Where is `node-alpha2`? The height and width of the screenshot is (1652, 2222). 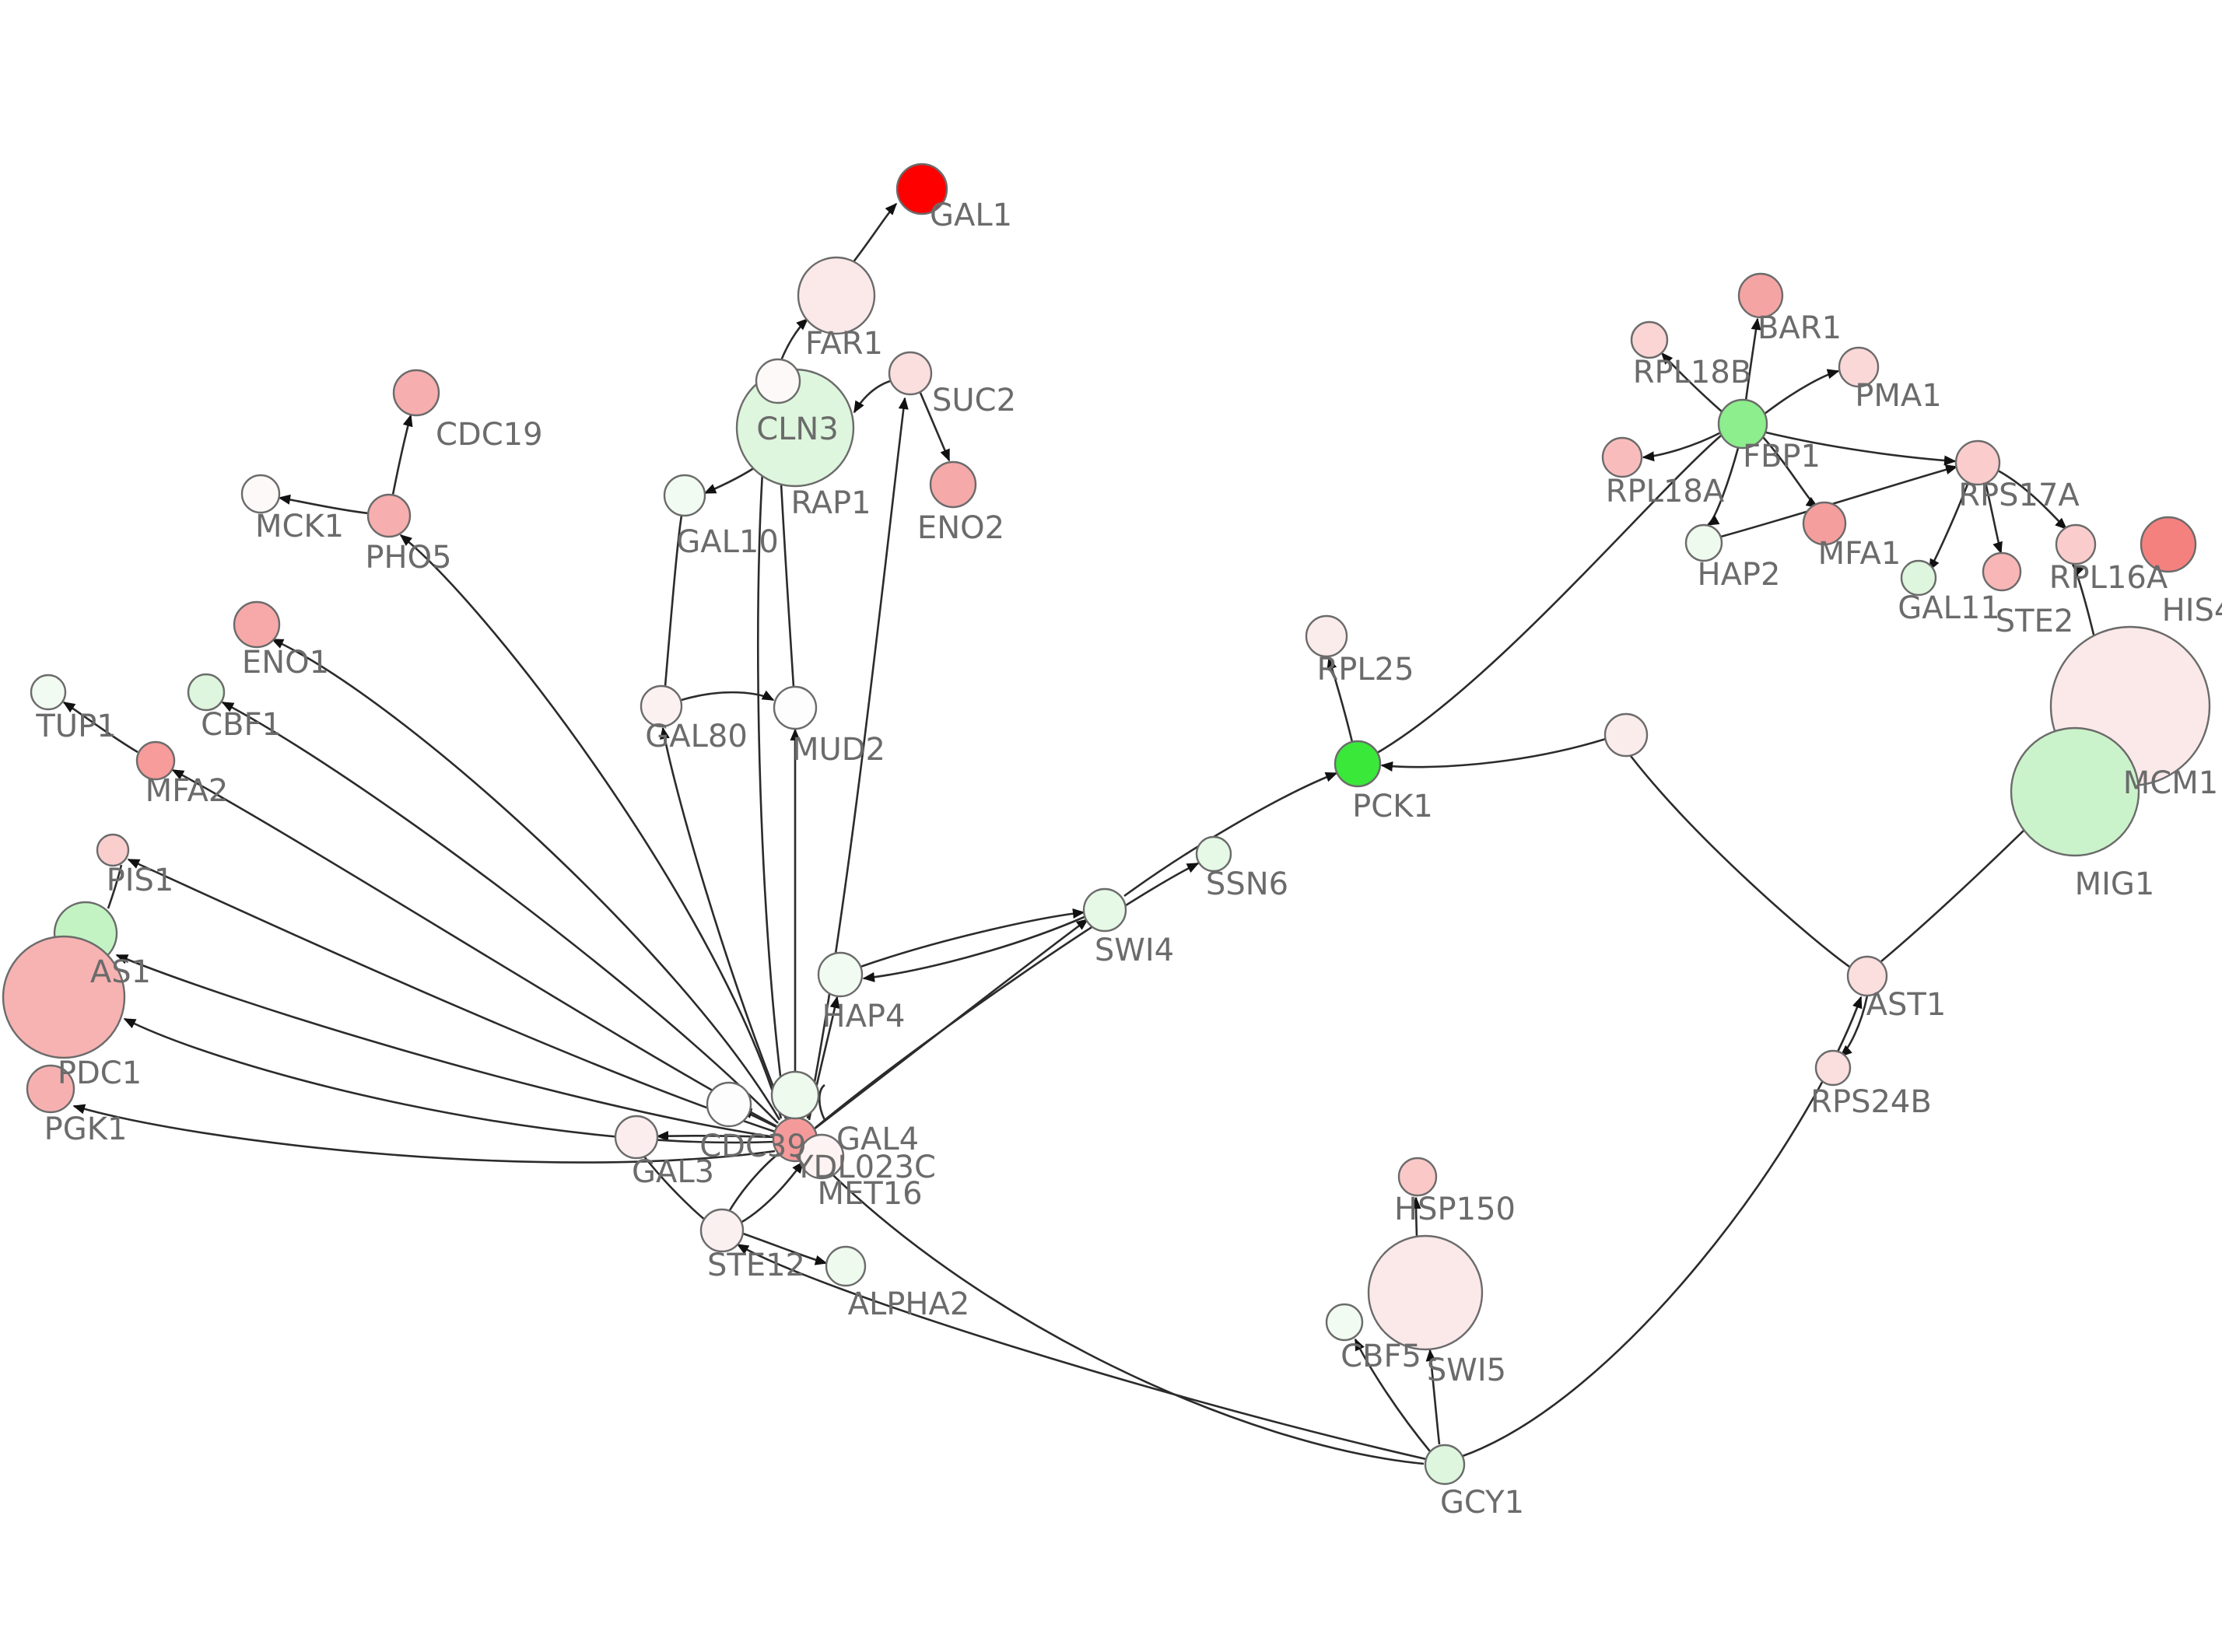 node-alpha2 is located at coordinates (846, 1266).